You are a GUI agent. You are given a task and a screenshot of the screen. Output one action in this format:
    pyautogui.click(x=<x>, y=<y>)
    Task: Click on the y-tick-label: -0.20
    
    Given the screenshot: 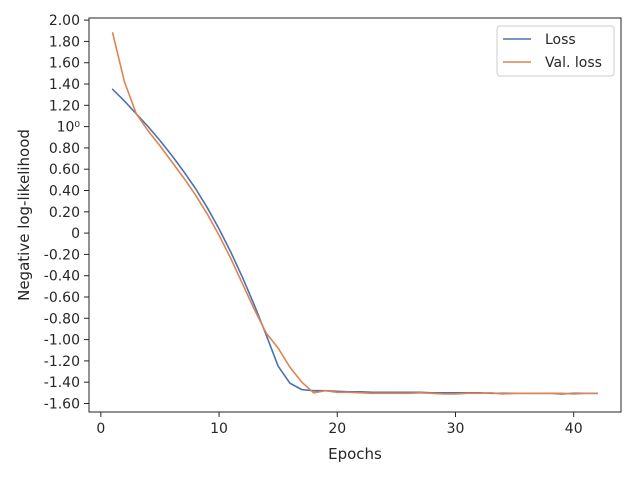 What is the action you would take?
    pyautogui.click(x=62, y=255)
    